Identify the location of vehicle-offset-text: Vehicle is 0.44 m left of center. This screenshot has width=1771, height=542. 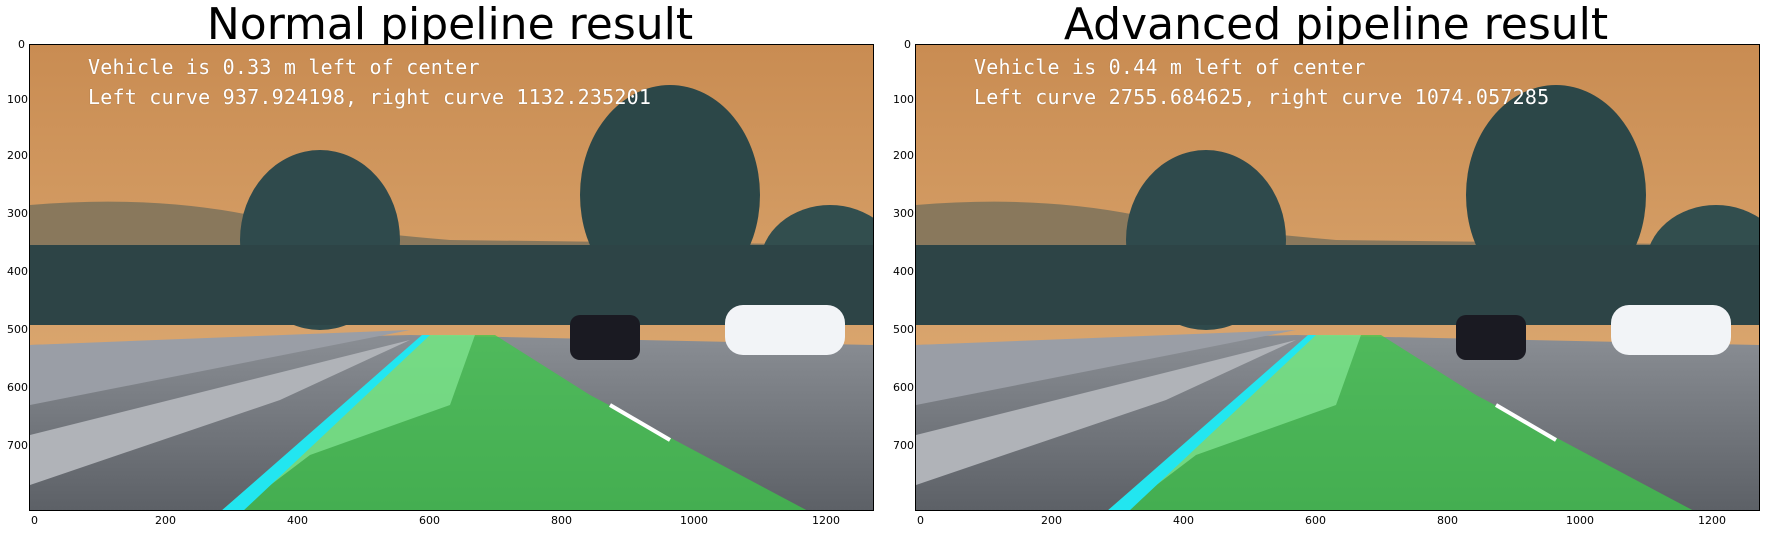
(1170, 67).